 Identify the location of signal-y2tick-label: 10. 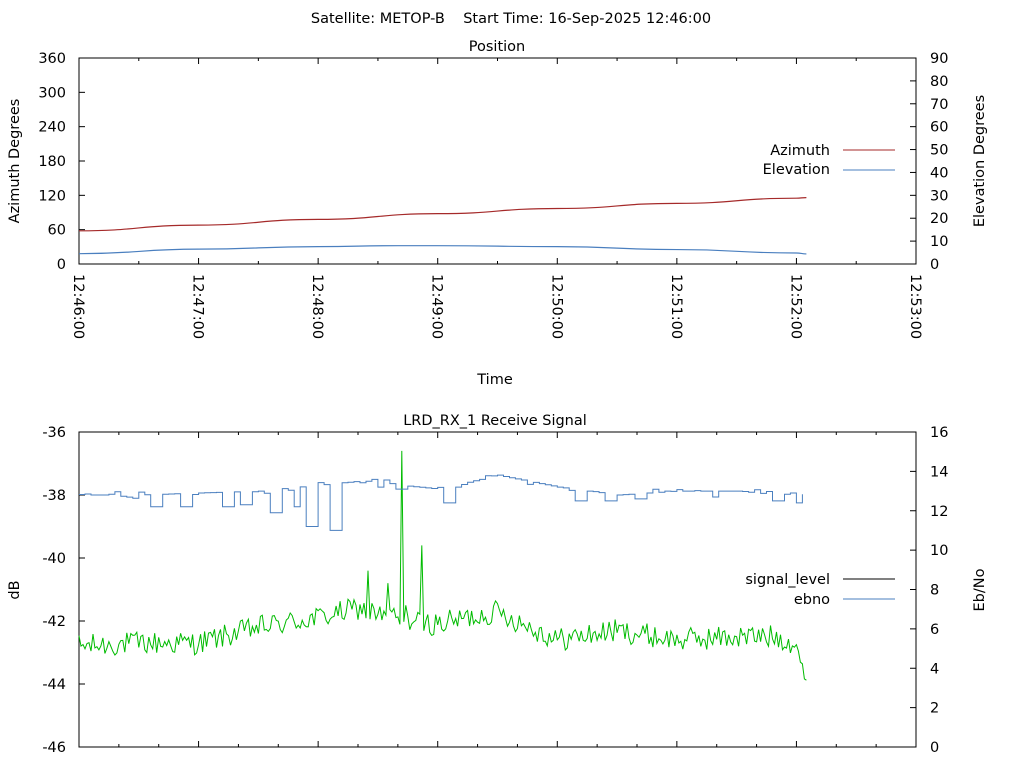
(939, 551).